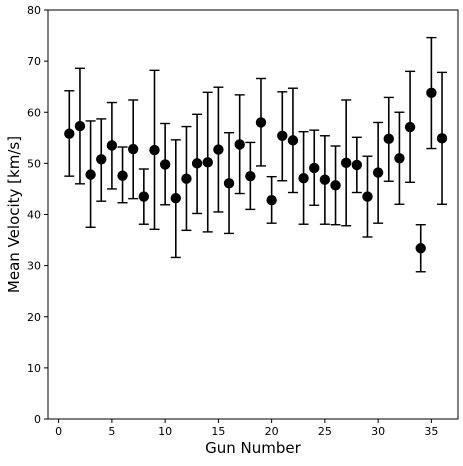 Image resolution: width=463 pixels, height=466 pixels. I want to click on y-tick-label: 30, so click(34, 266).